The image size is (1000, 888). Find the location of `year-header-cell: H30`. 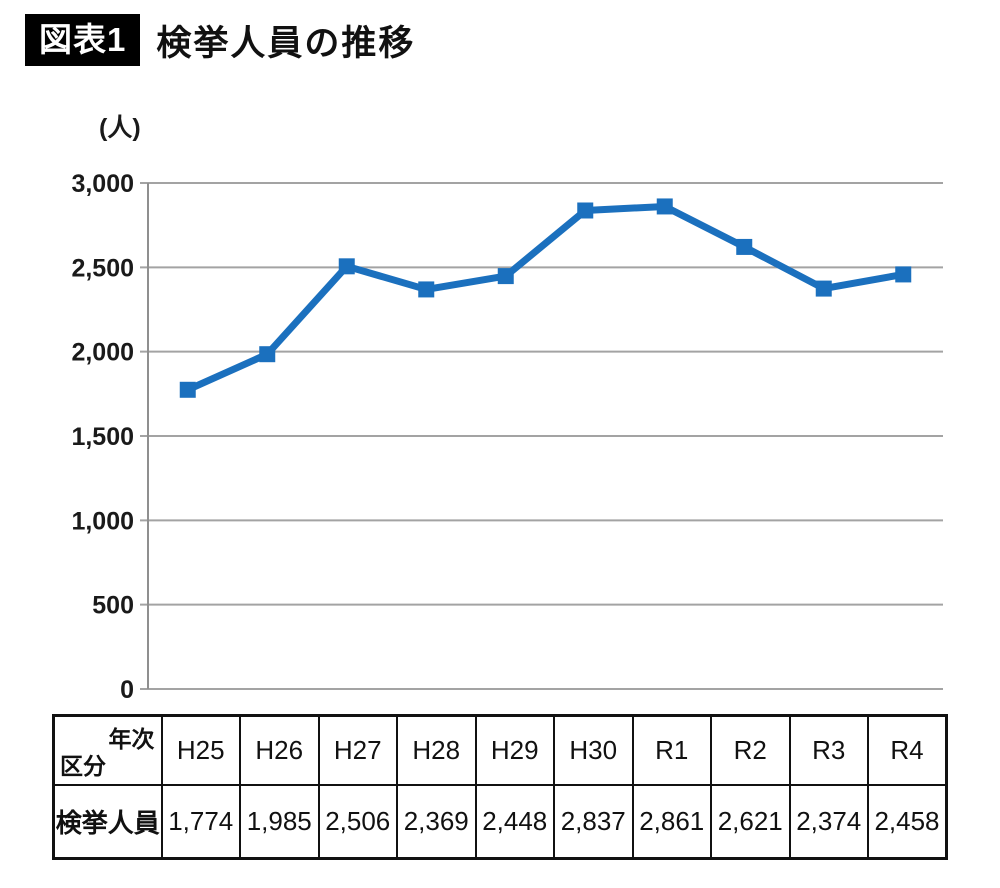

year-header-cell: H30 is located at coordinates (593, 750).